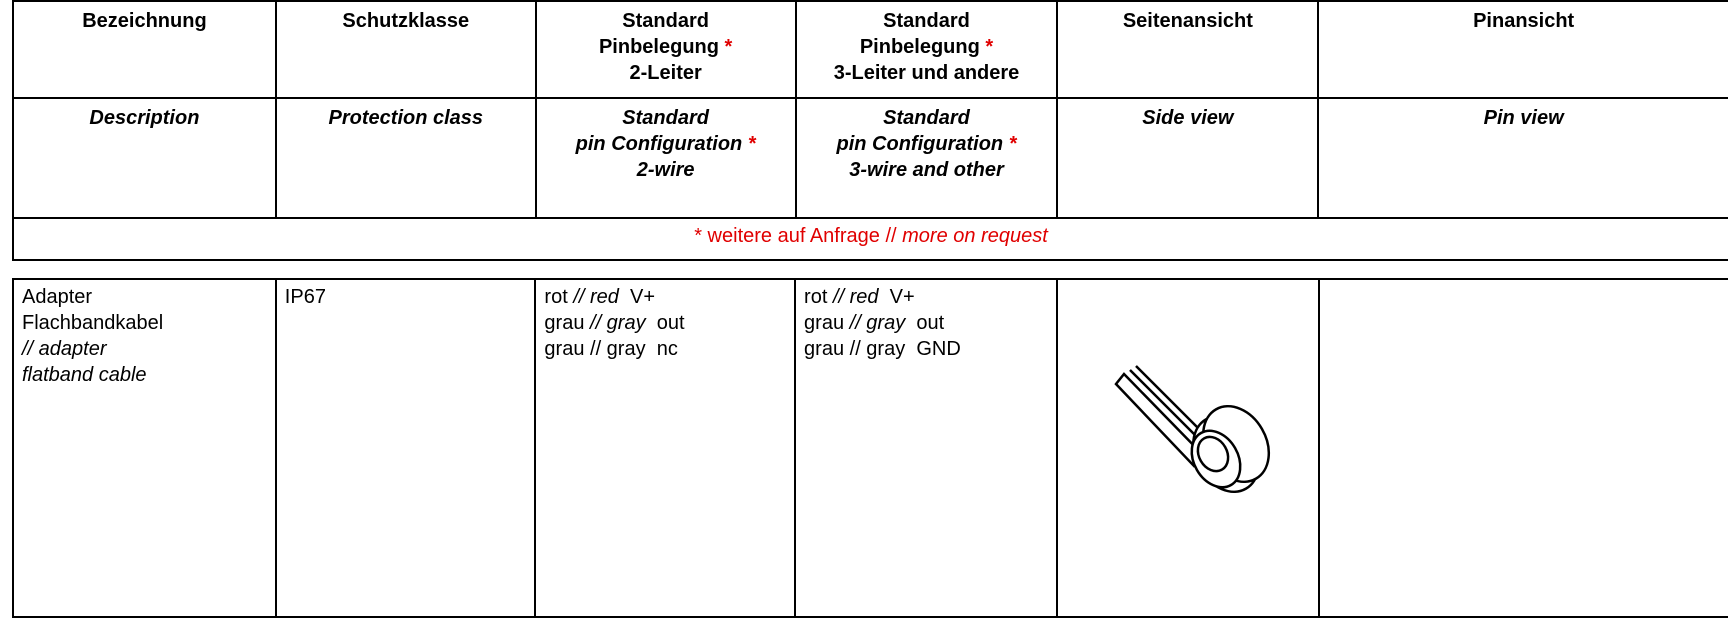 This screenshot has width=1728, height=622. I want to click on note-de: * weitere auf Anfrage //, so click(795, 236).